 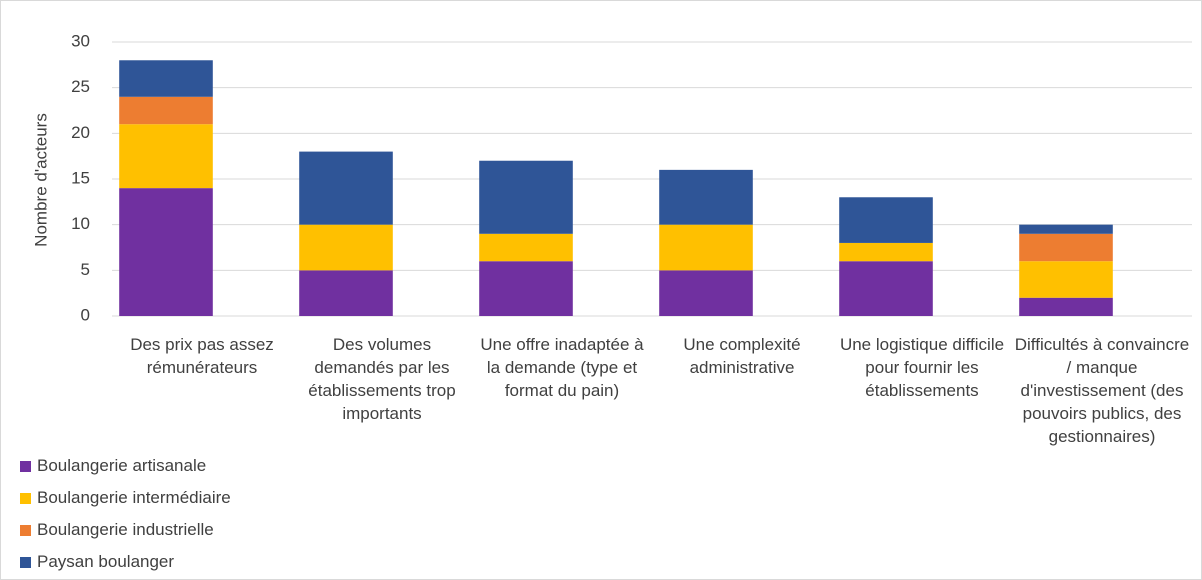 What do you see at coordinates (80, 40) in the screenshot?
I see `y-tick-label: 30` at bounding box center [80, 40].